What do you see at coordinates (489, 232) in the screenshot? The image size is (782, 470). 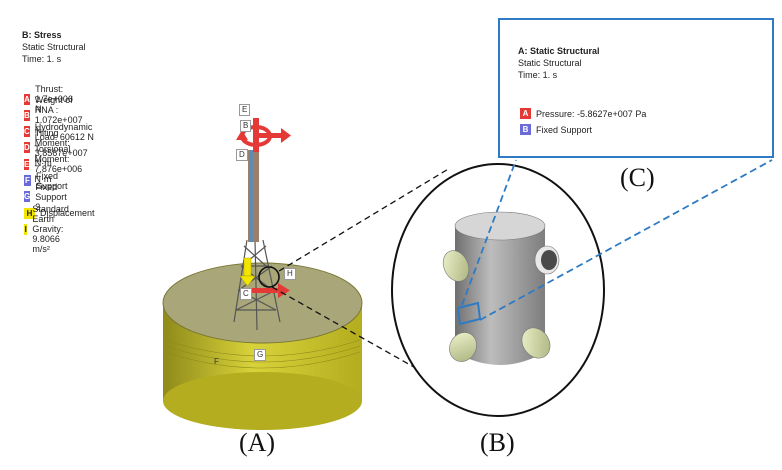 I see `callout-line-left` at bounding box center [489, 232].